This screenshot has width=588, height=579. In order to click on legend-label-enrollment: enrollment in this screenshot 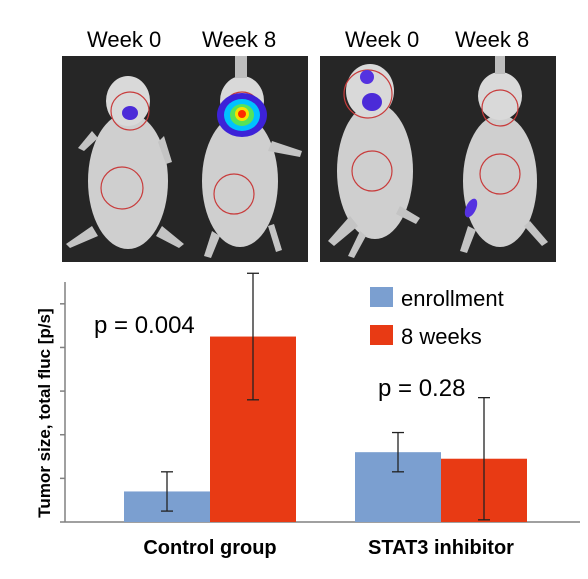, I will do `click(452, 298)`.